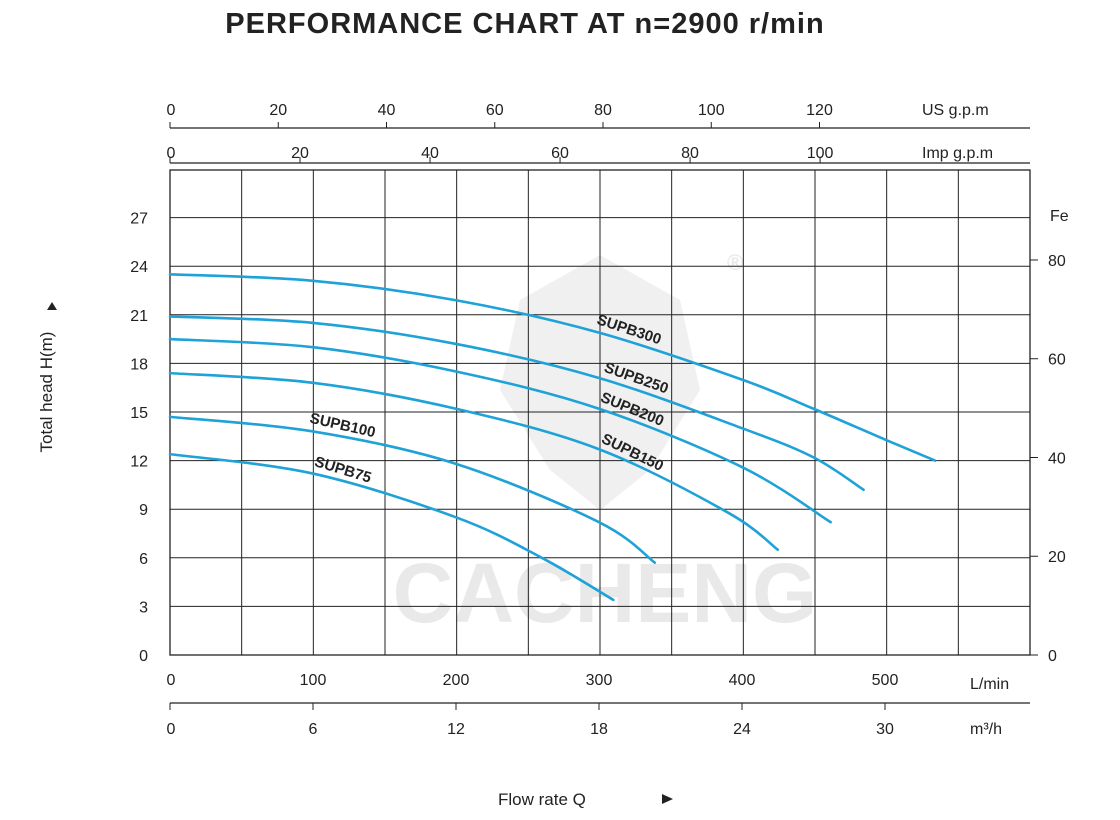 This screenshot has height=820, width=1120. I want to click on y-tick-label: 21, so click(139, 316).